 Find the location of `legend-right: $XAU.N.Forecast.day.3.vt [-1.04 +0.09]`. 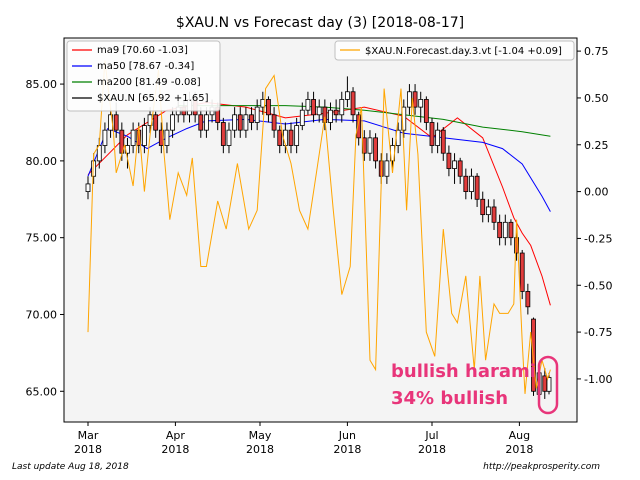

legend-right: $XAU.N.Forecast.day.3.vt [-1.04 +0.09] is located at coordinates (454, 50).